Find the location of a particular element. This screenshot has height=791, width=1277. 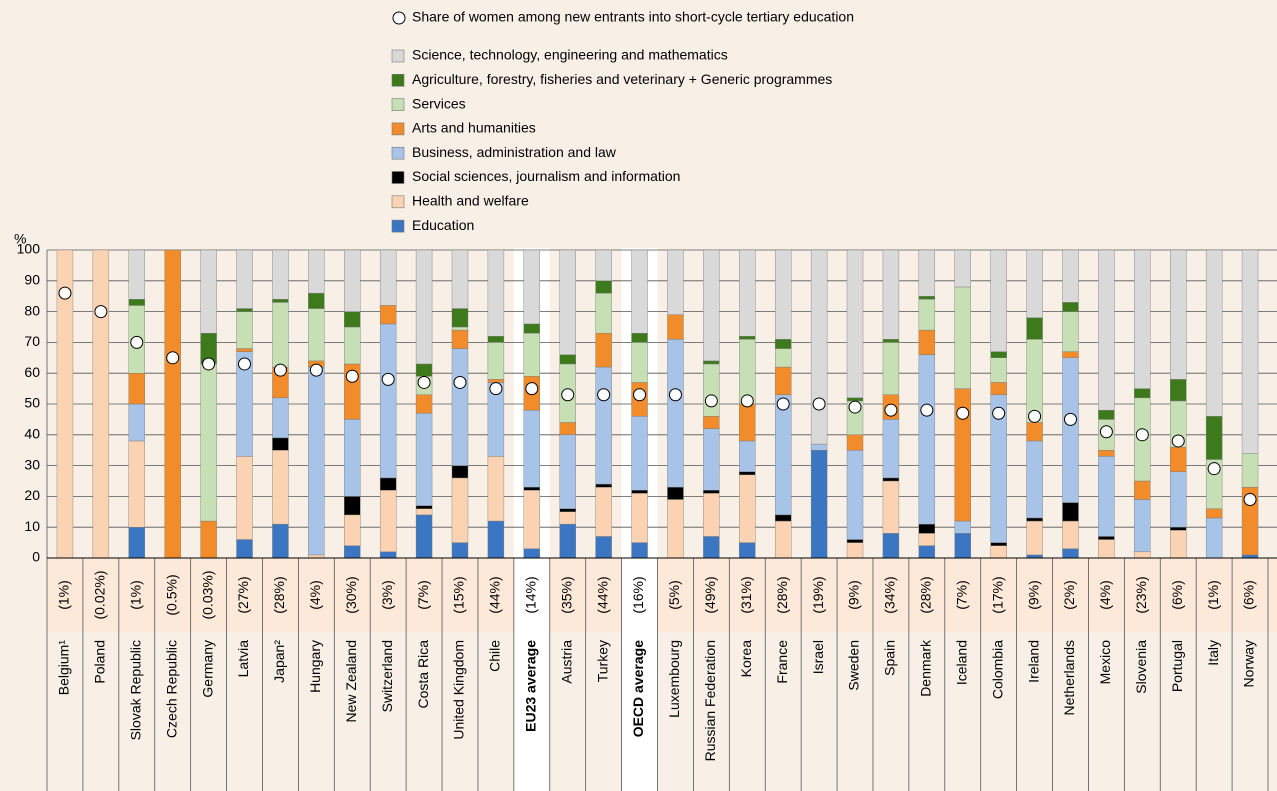

legend-label: Education is located at coordinates (443, 225).